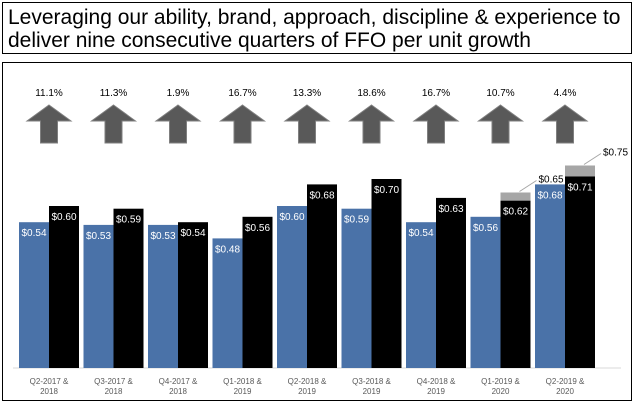  I want to click on x-tick-label: Q3-2017 &, so click(113, 381).